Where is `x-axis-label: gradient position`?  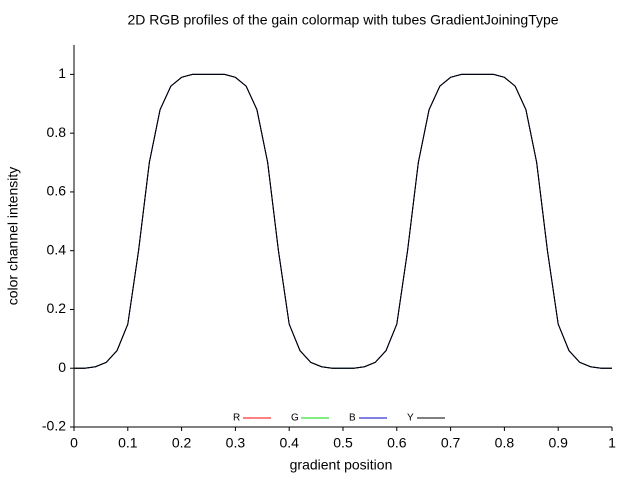
x-axis-label: gradient position is located at coordinates (341, 465).